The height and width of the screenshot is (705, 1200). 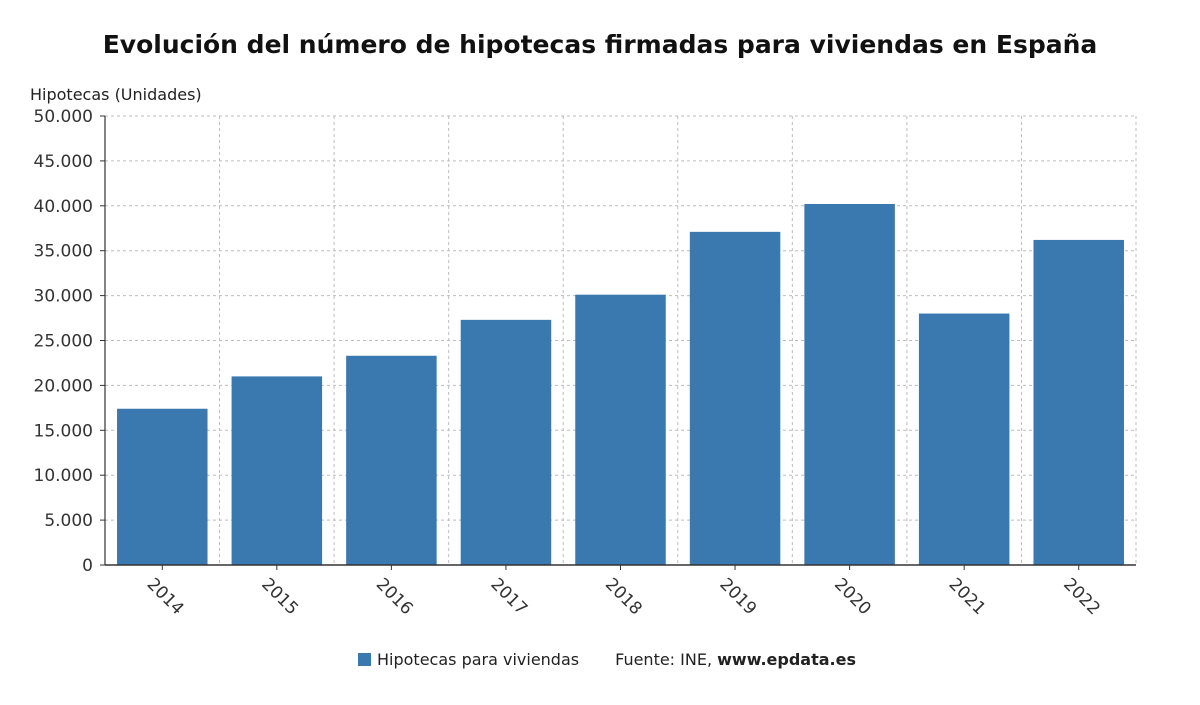 What do you see at coordinates (478, 659) in the screenshot?
I see `legend-label: Hipotecas para viviendas` at bounding box center [478, 659].